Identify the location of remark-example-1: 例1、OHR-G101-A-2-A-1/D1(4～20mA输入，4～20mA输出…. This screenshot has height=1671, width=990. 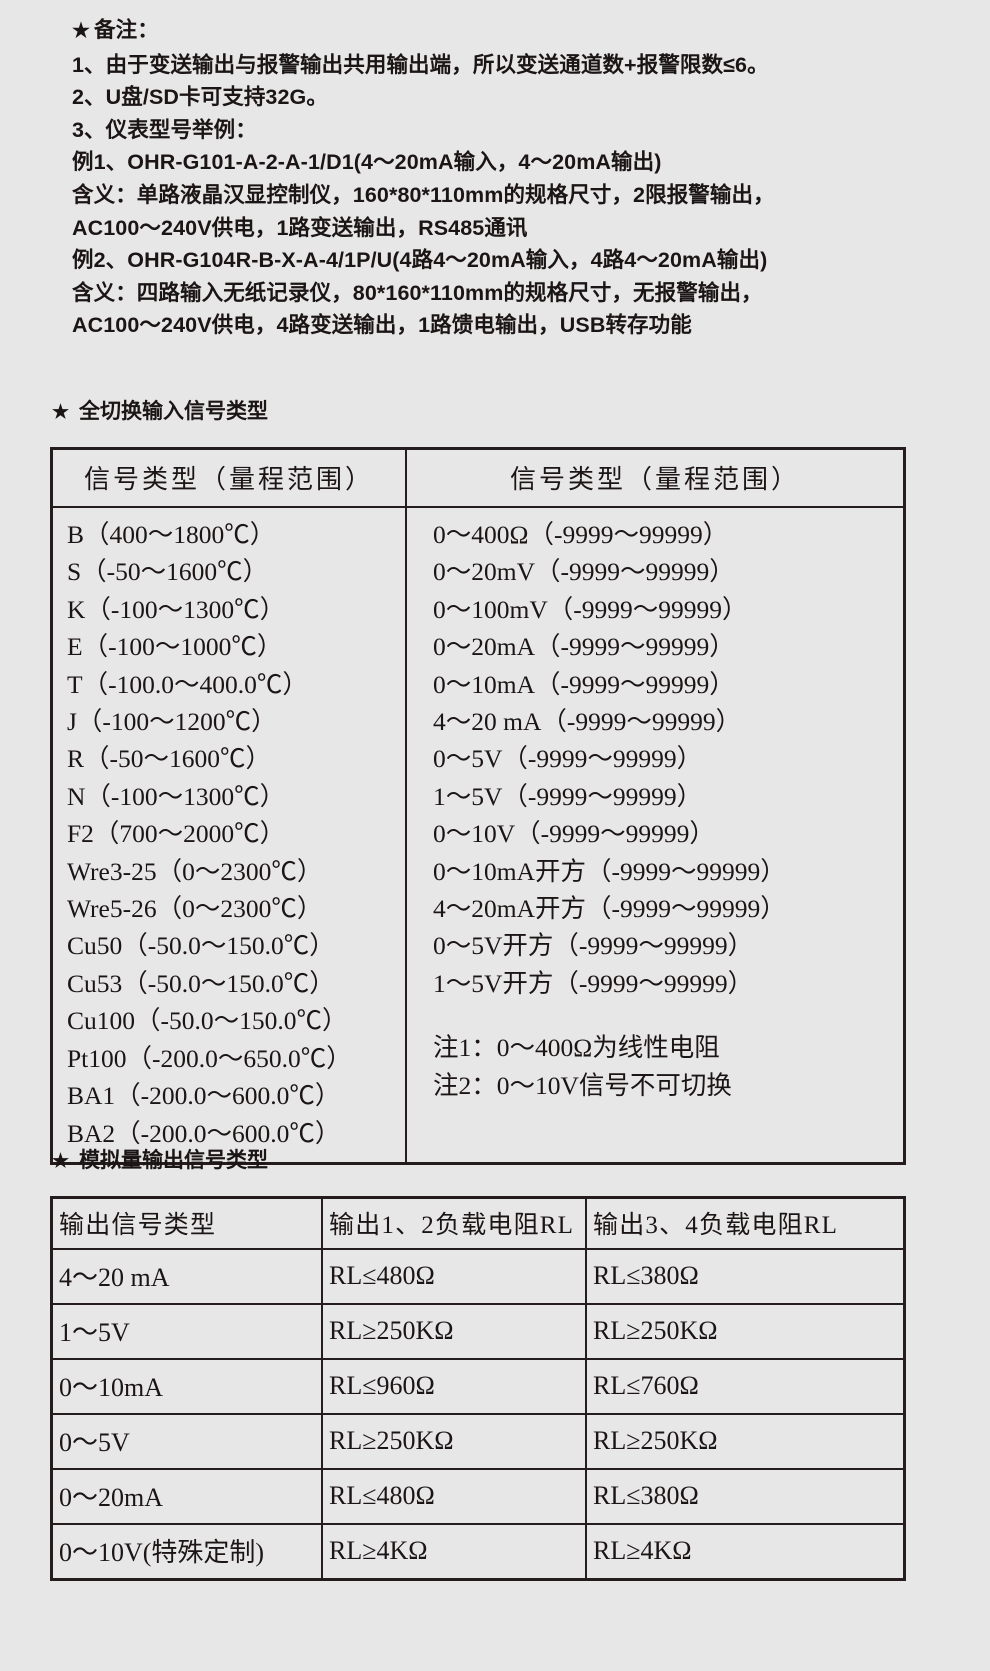
(367, 162).